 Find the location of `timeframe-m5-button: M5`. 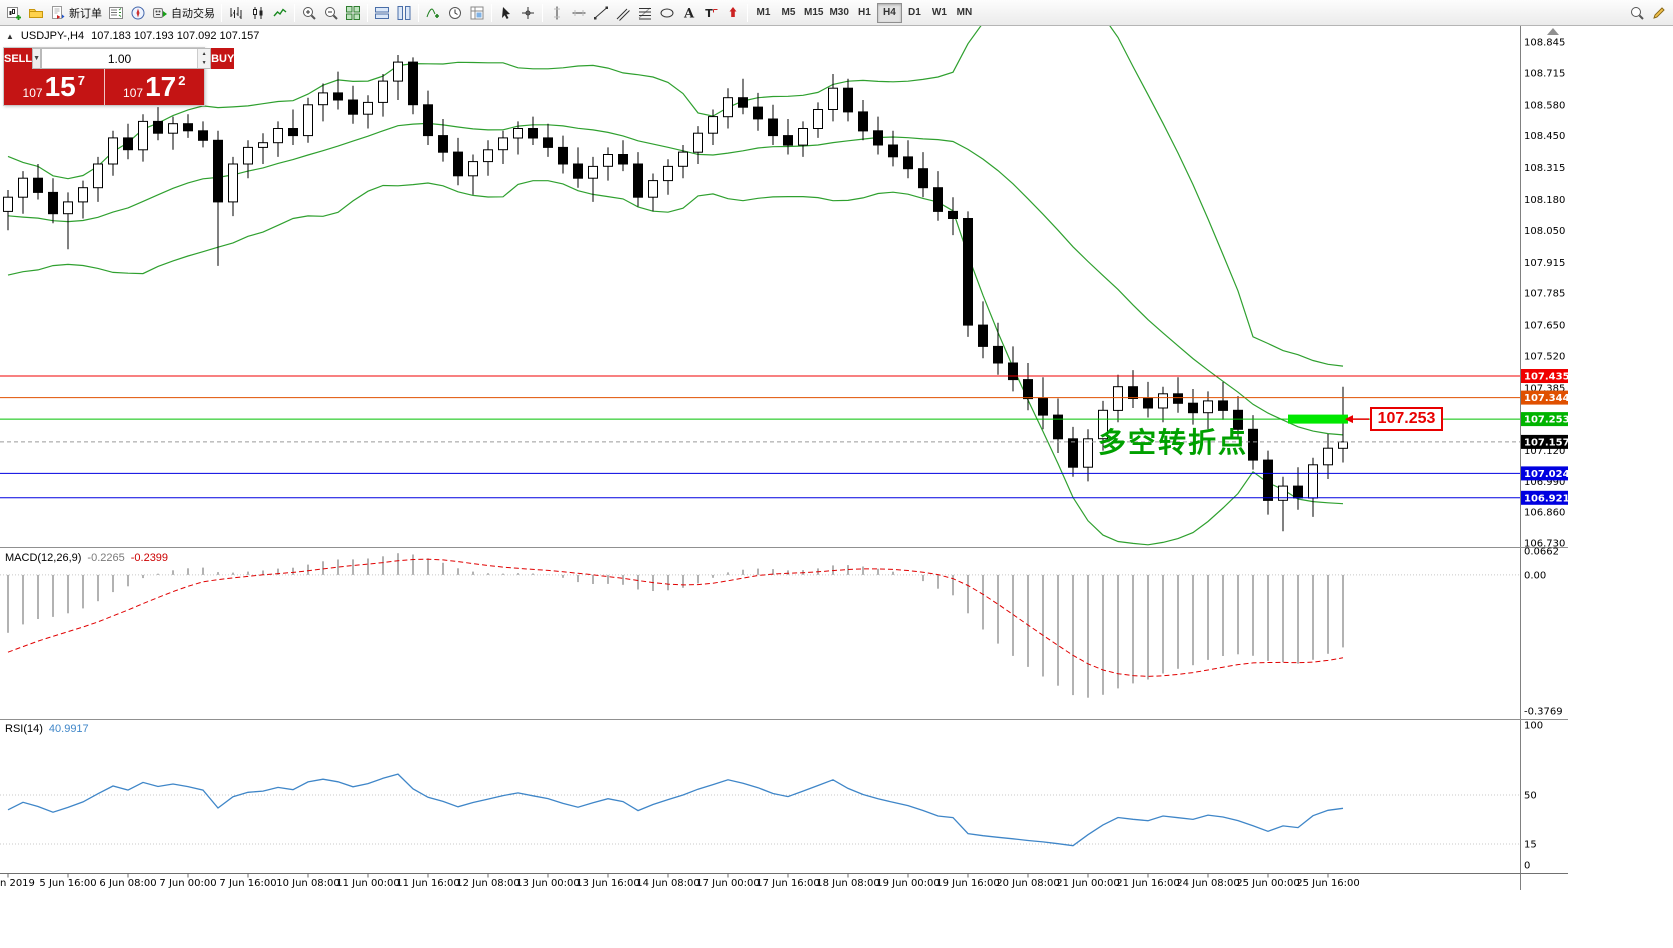

timeframe-m5-button: M5 is located at coordinates (788, 13).